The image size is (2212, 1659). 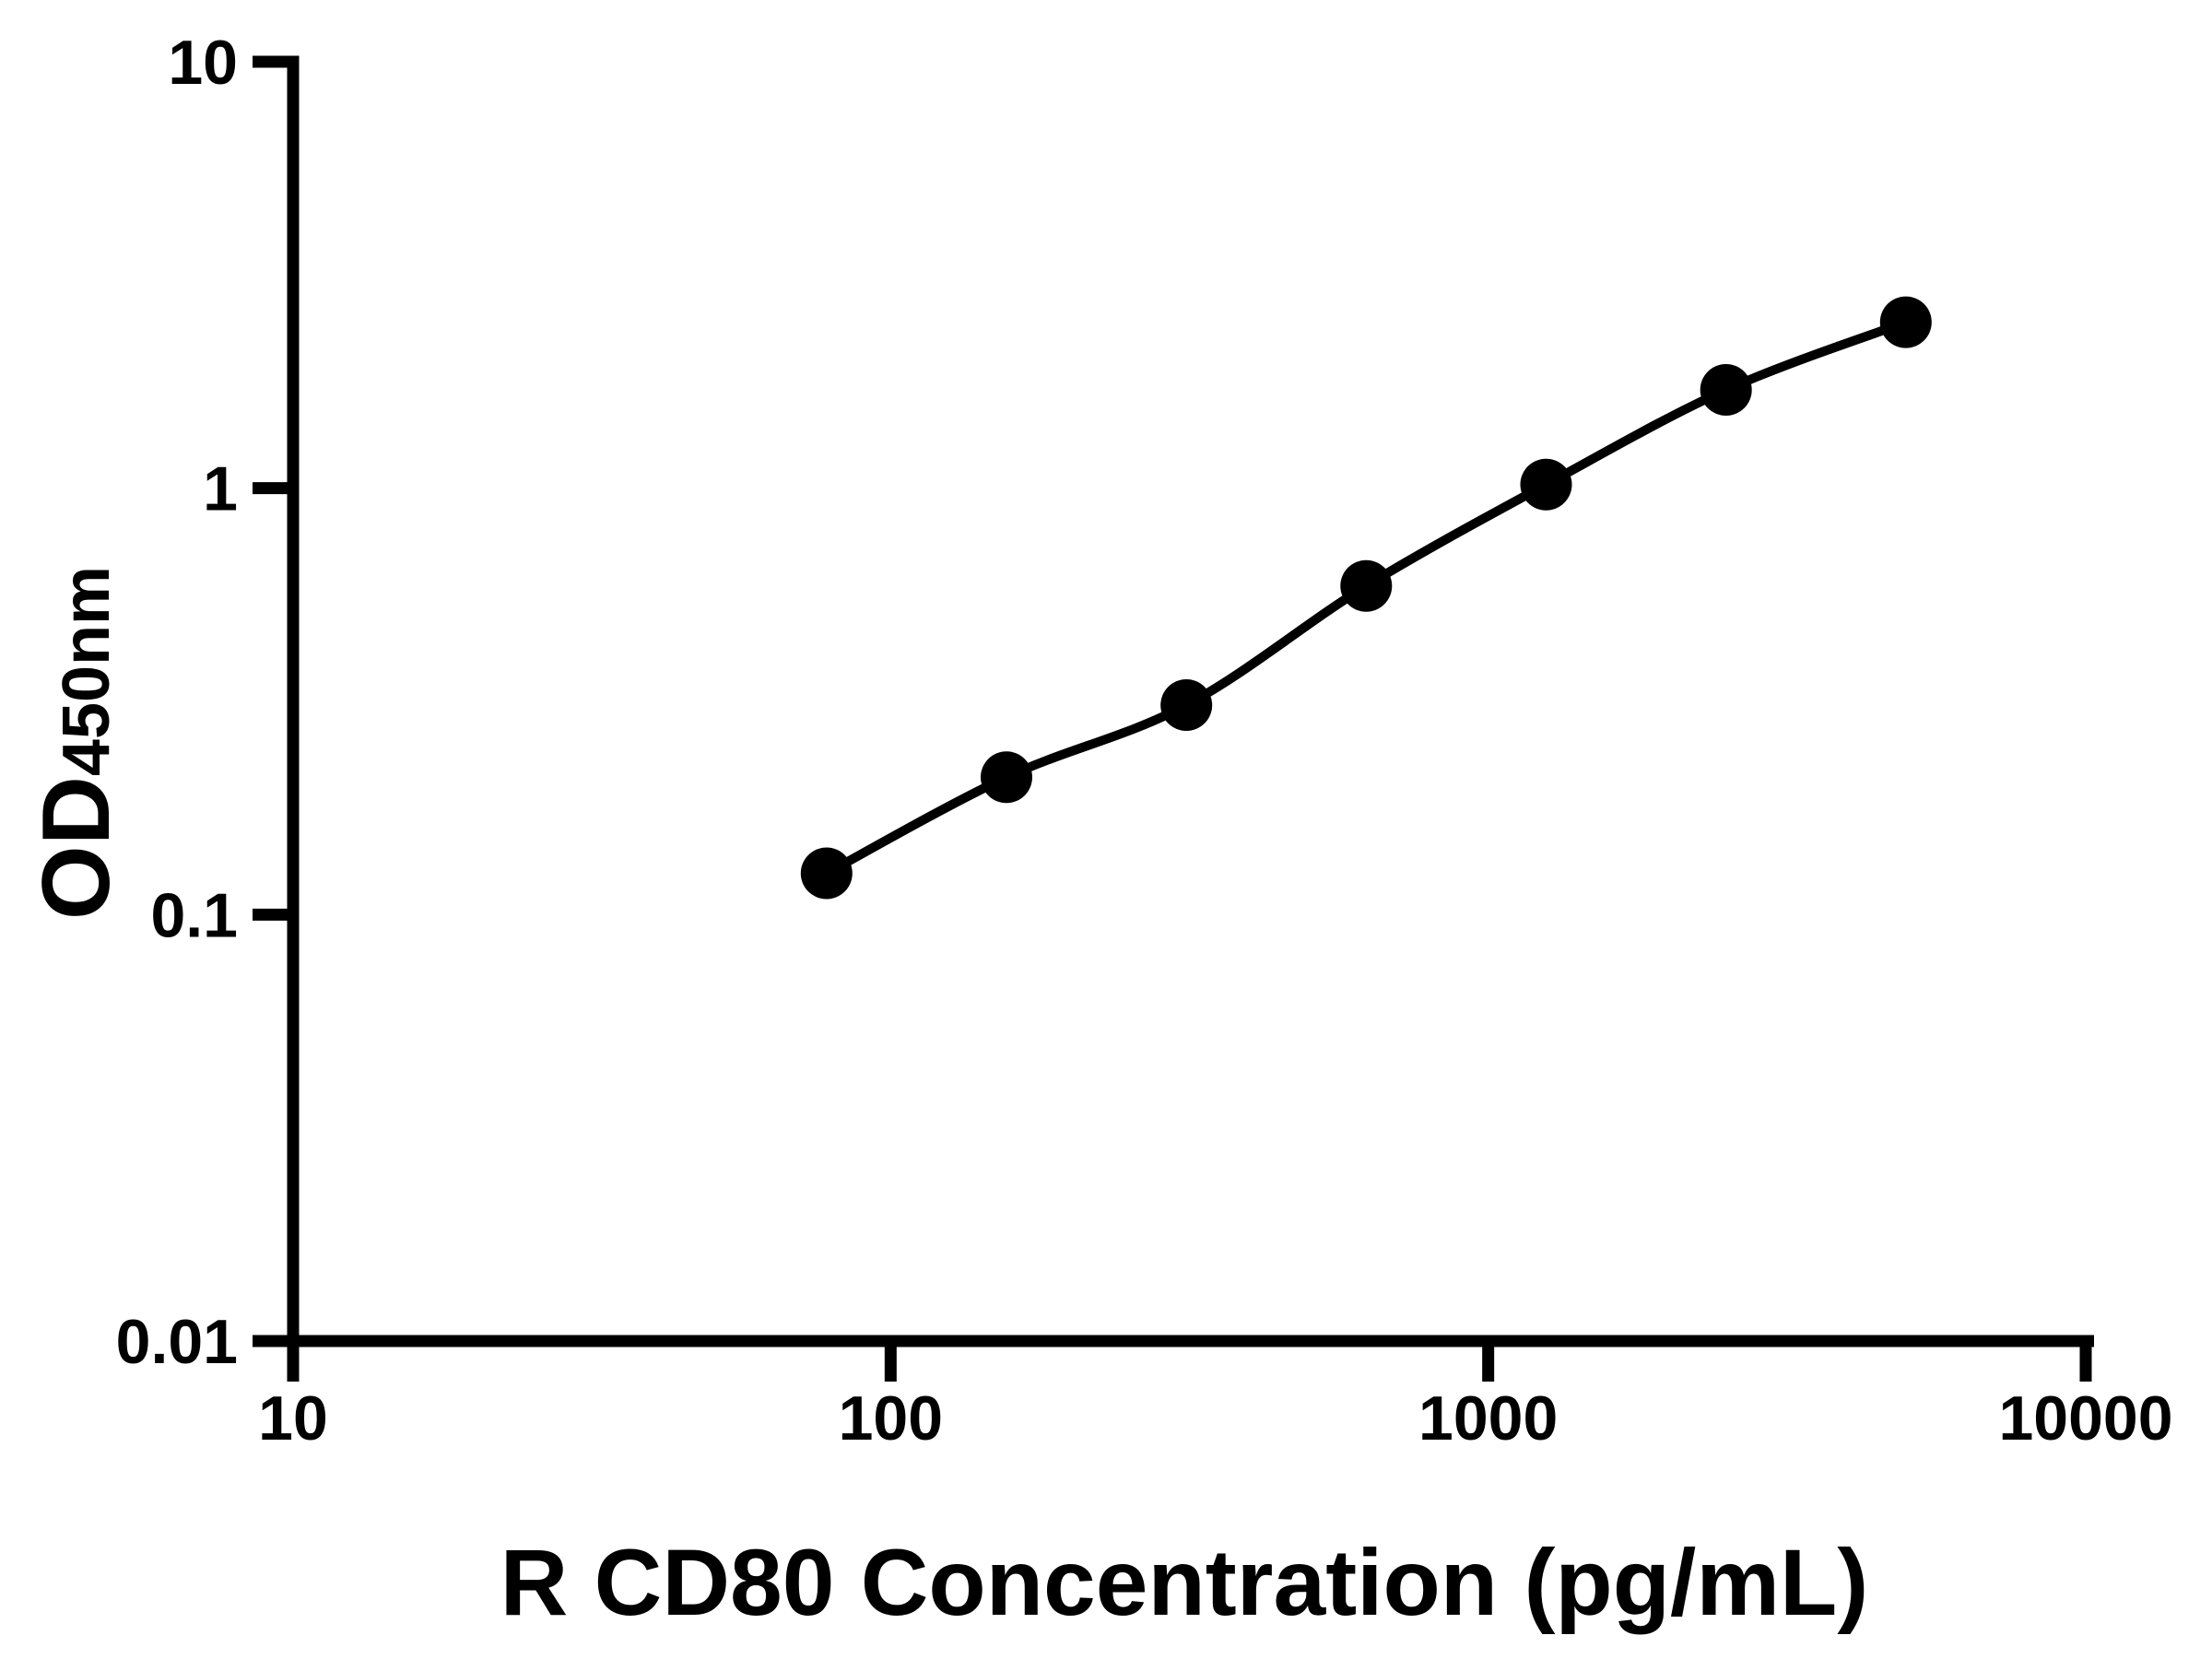 What do you see at coordinates (273, 701) in the screenshot?
I see `y-ticks` at bounding box center [273, 701].